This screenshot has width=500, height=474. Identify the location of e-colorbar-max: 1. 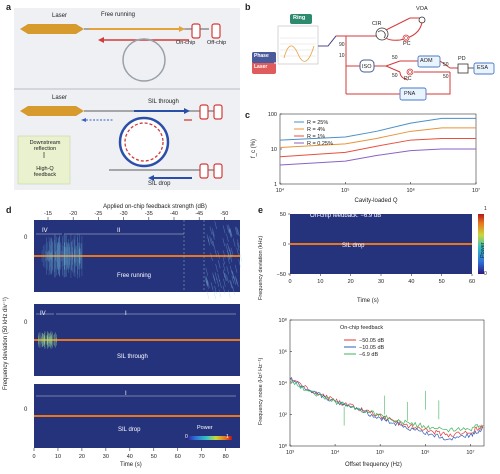
(485, 209).